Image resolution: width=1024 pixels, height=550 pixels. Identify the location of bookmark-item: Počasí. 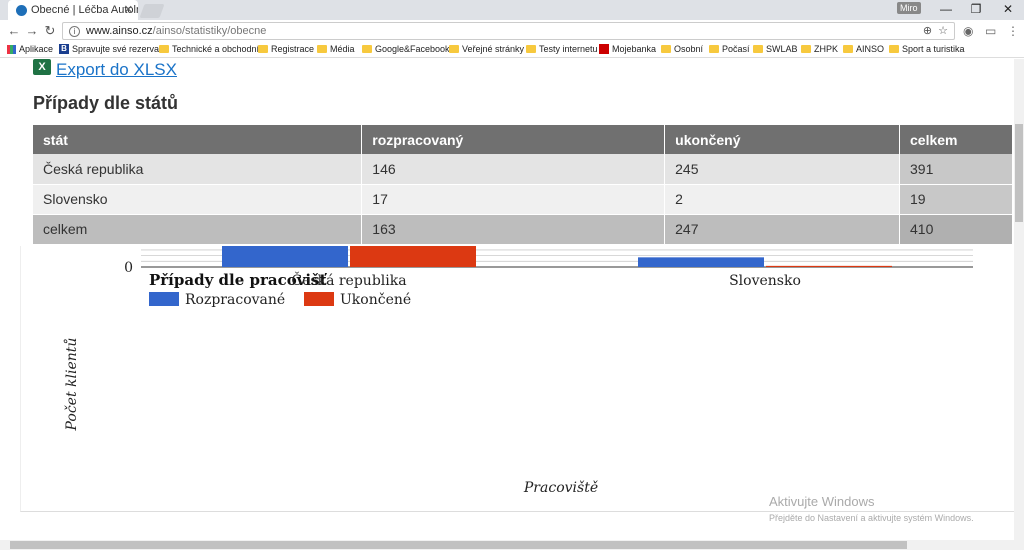
(729, 49).